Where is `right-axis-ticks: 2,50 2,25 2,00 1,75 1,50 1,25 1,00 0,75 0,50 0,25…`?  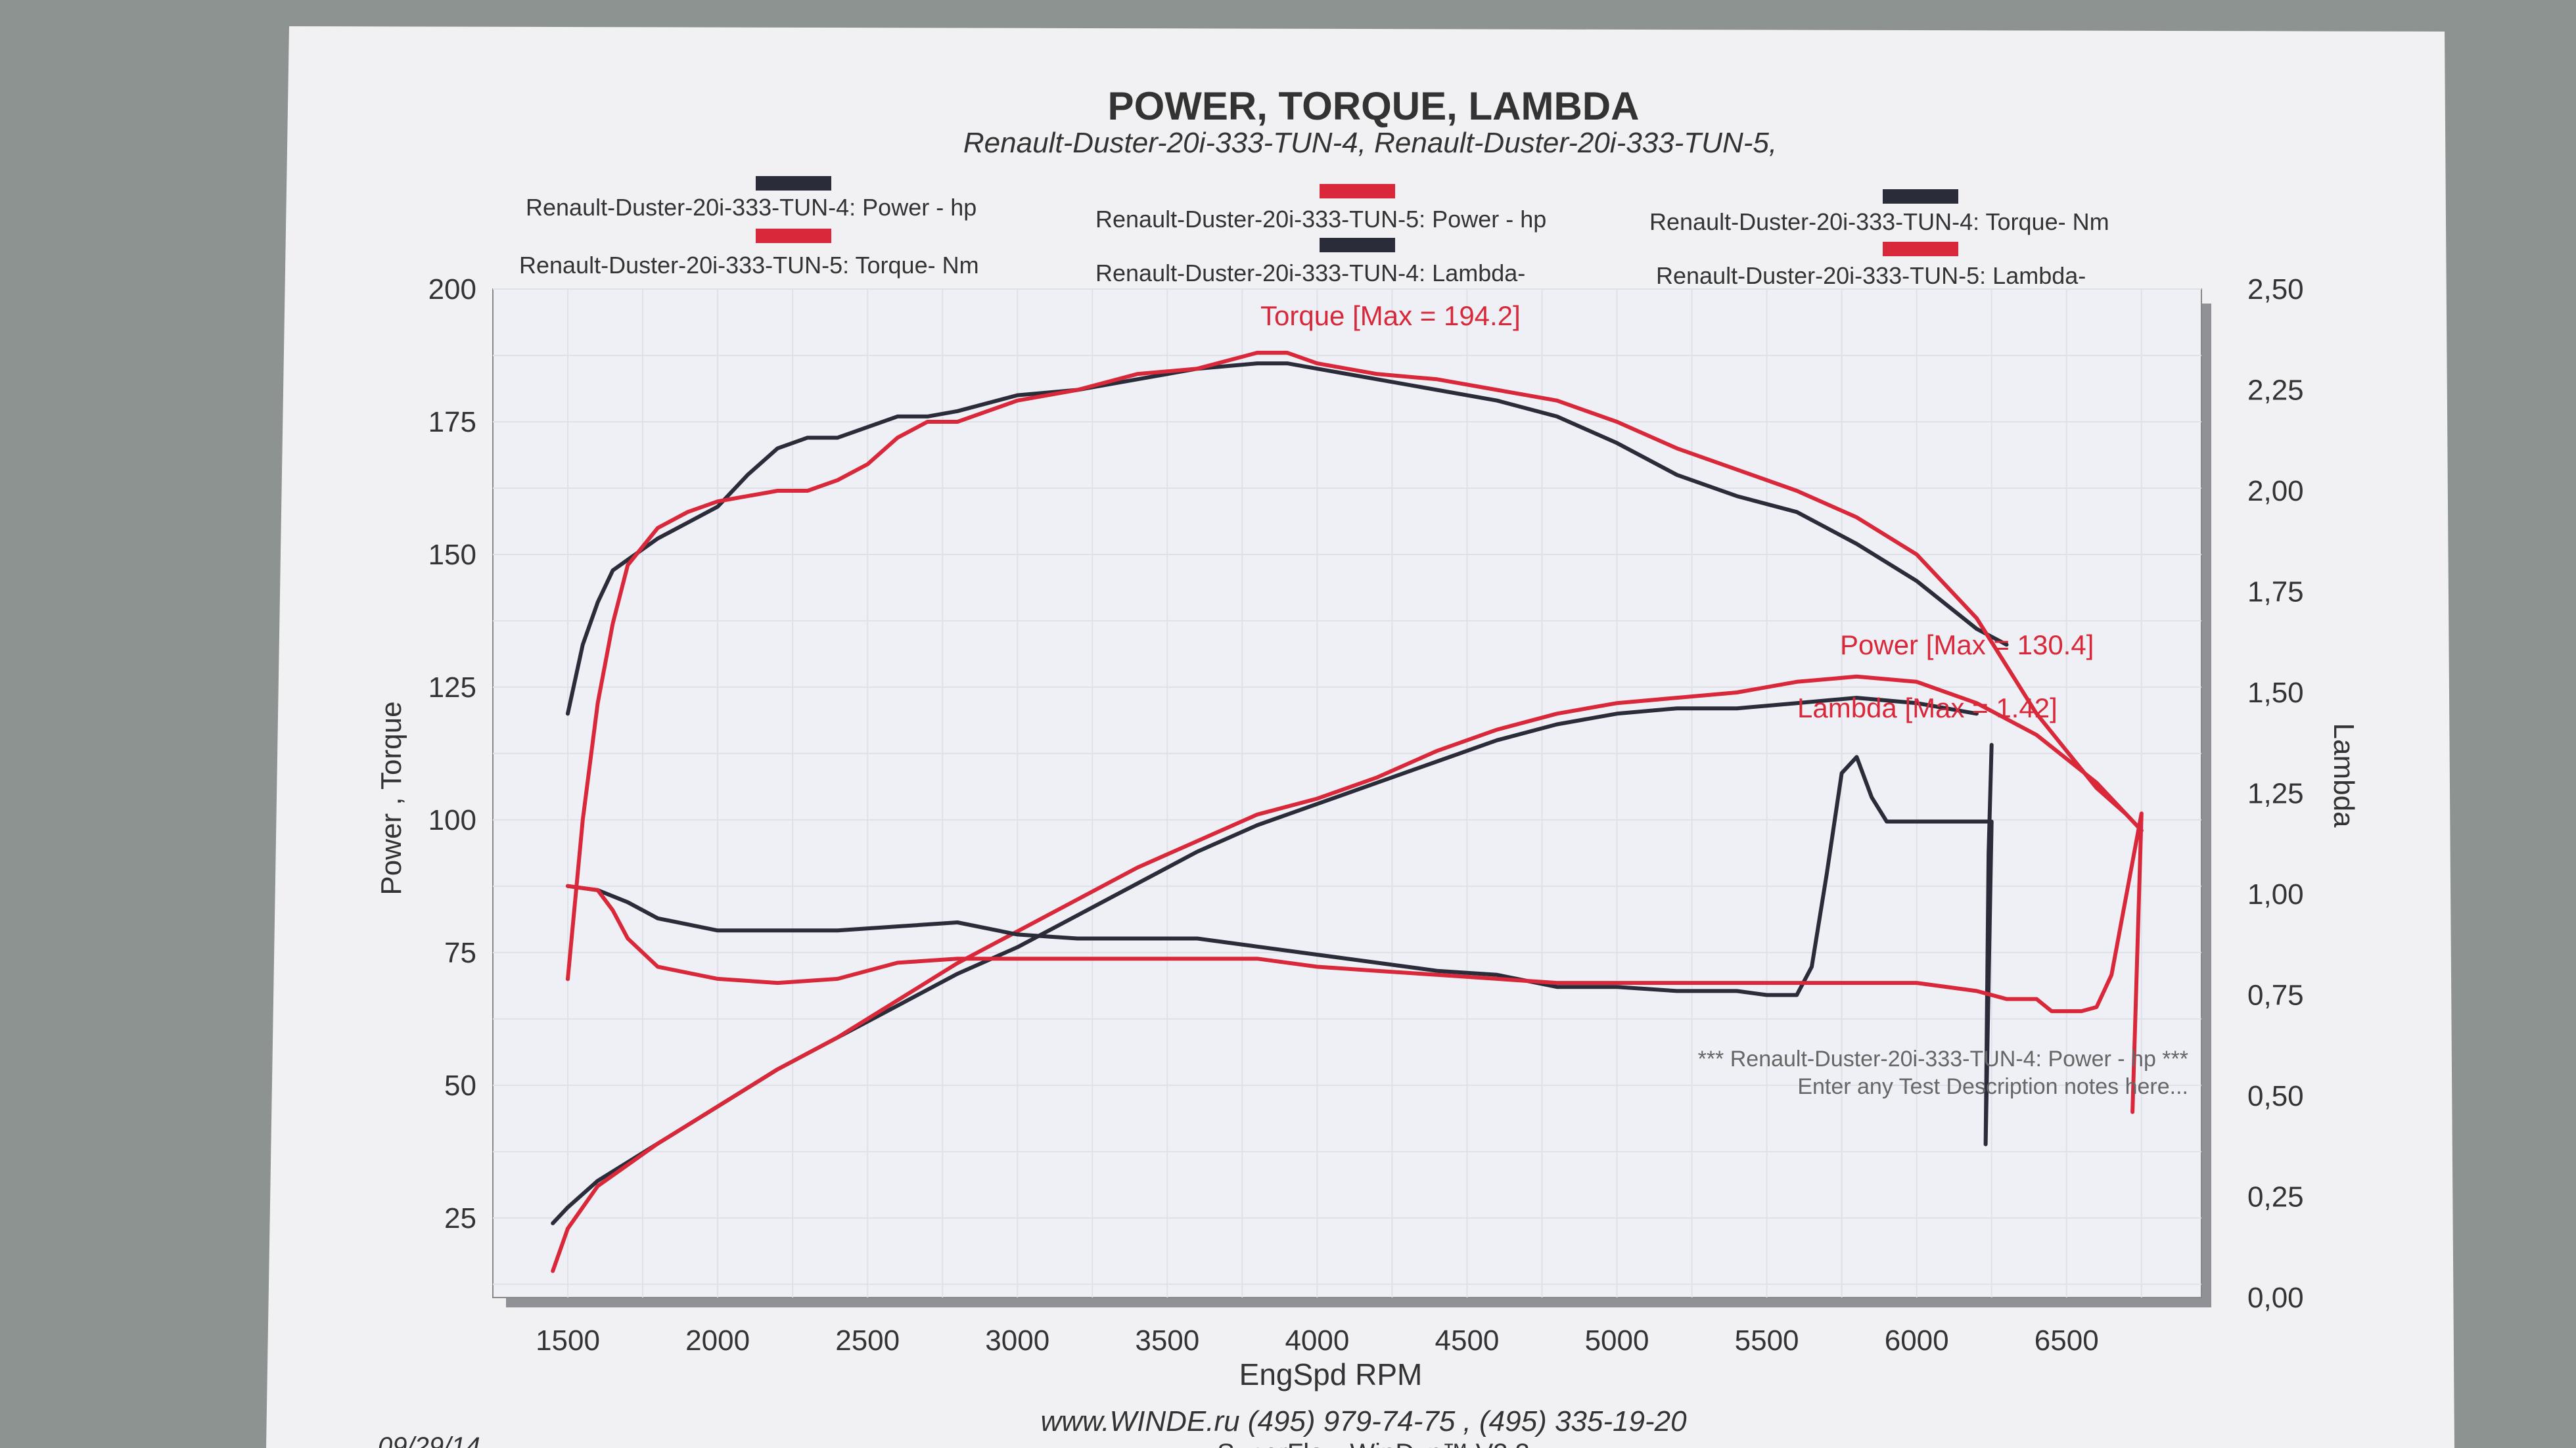
right-axis-ticks: 2,50 2,25 2,00 1,75 1,50 1,25 1,00 0,75 0,50 0,25… is located at coordinates (2275, 793).